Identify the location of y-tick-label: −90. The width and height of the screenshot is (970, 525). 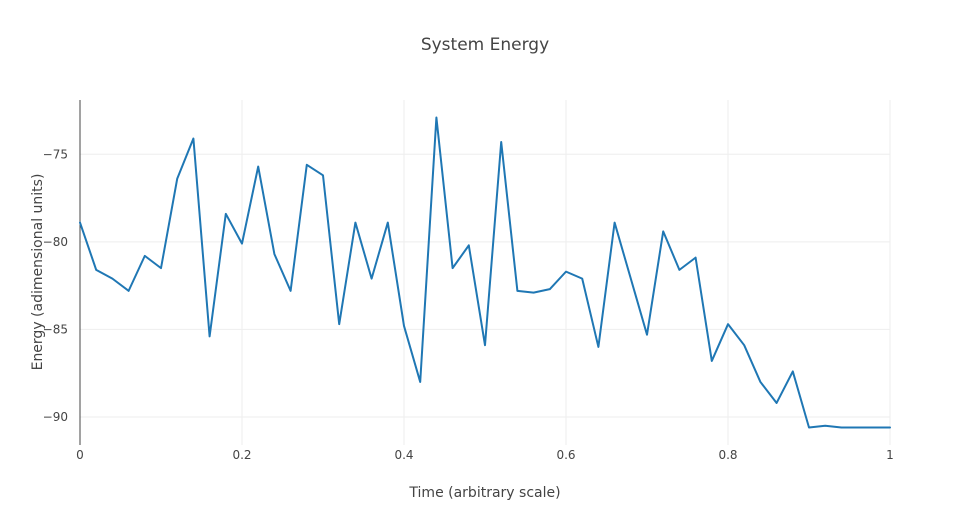
(55, 417).